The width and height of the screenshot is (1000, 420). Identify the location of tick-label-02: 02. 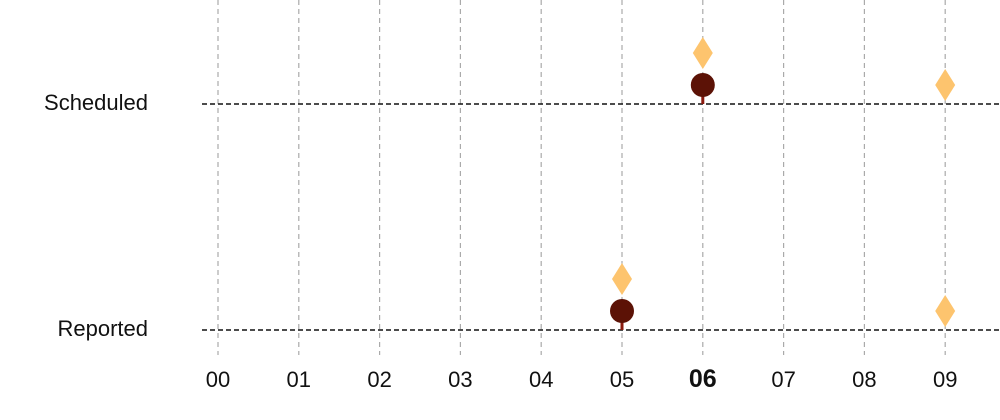
(379, 379).